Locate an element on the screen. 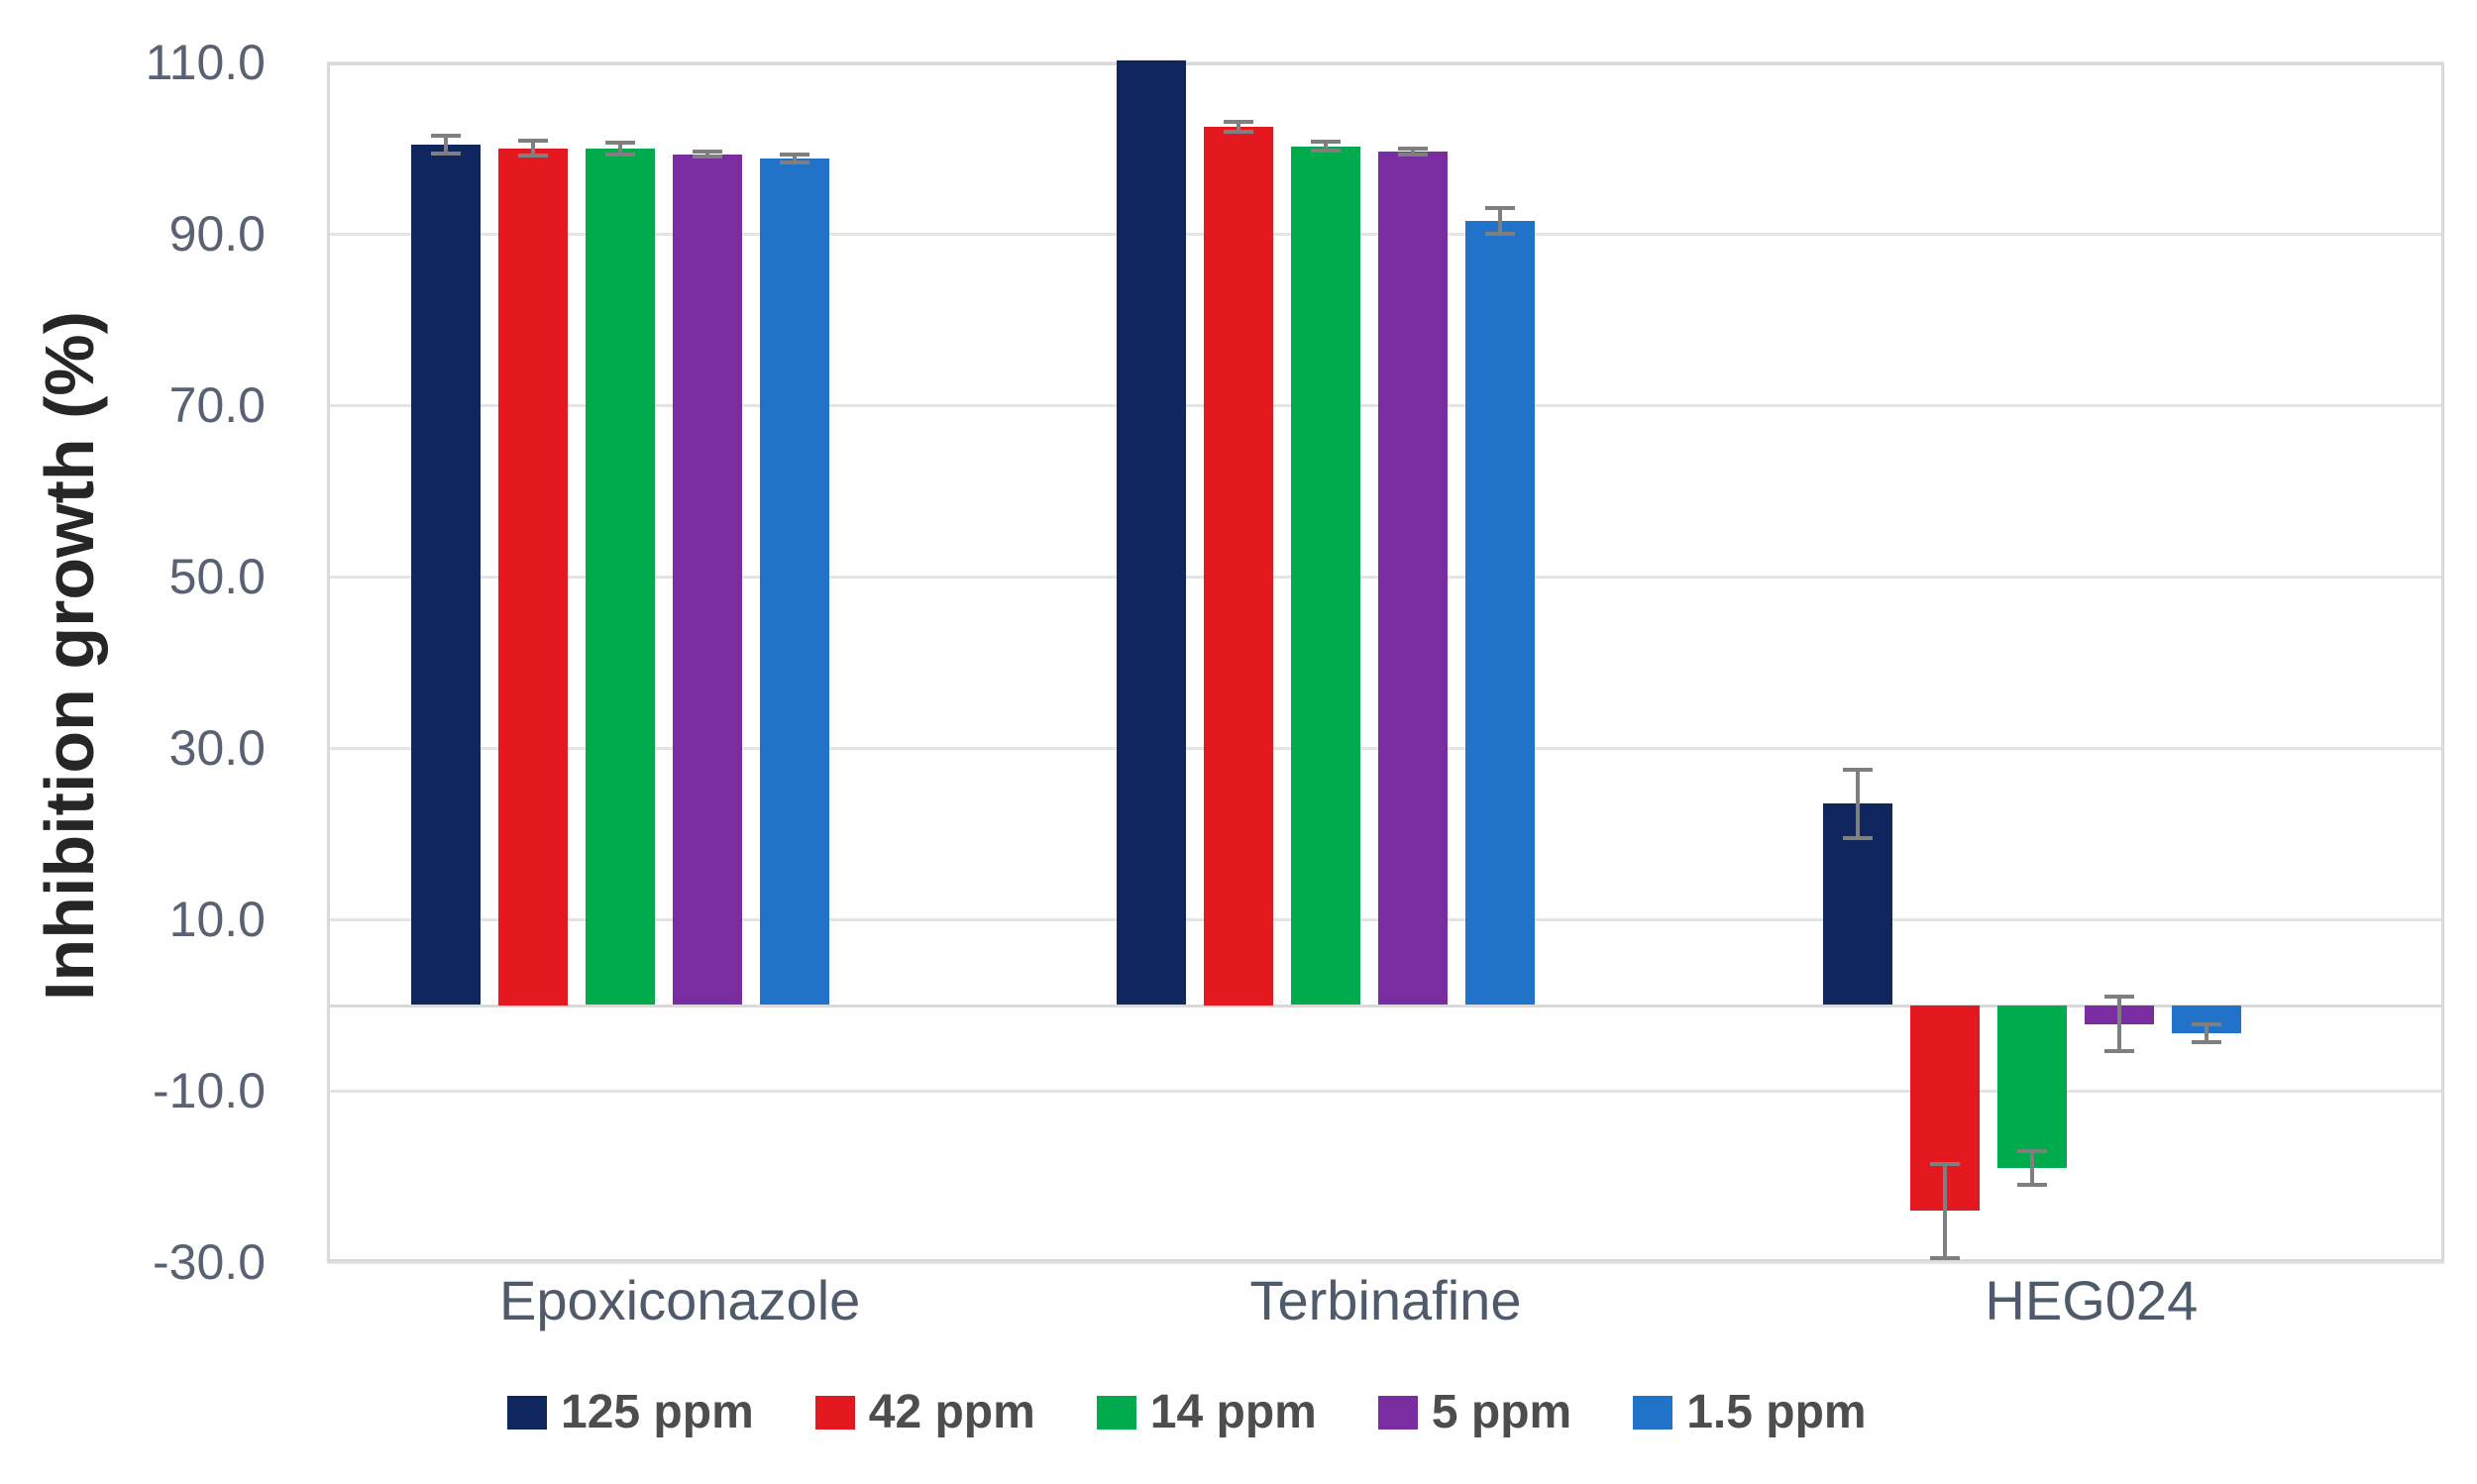 The width and height of the screenshot is (2477, 1484). y-tick-label: 110.0 is located at coordinates (206, 63).